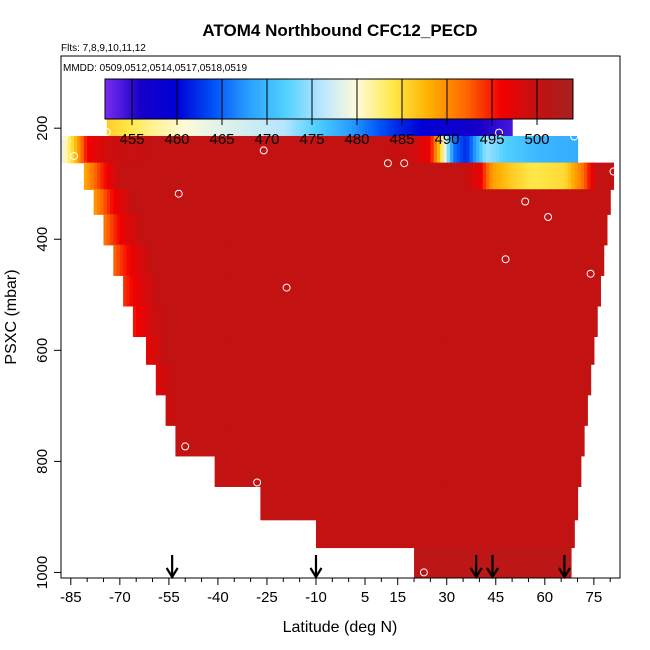  Describe the element at coordinates (368, 567) in the screenshot. I see `flight-arrows` at that location.